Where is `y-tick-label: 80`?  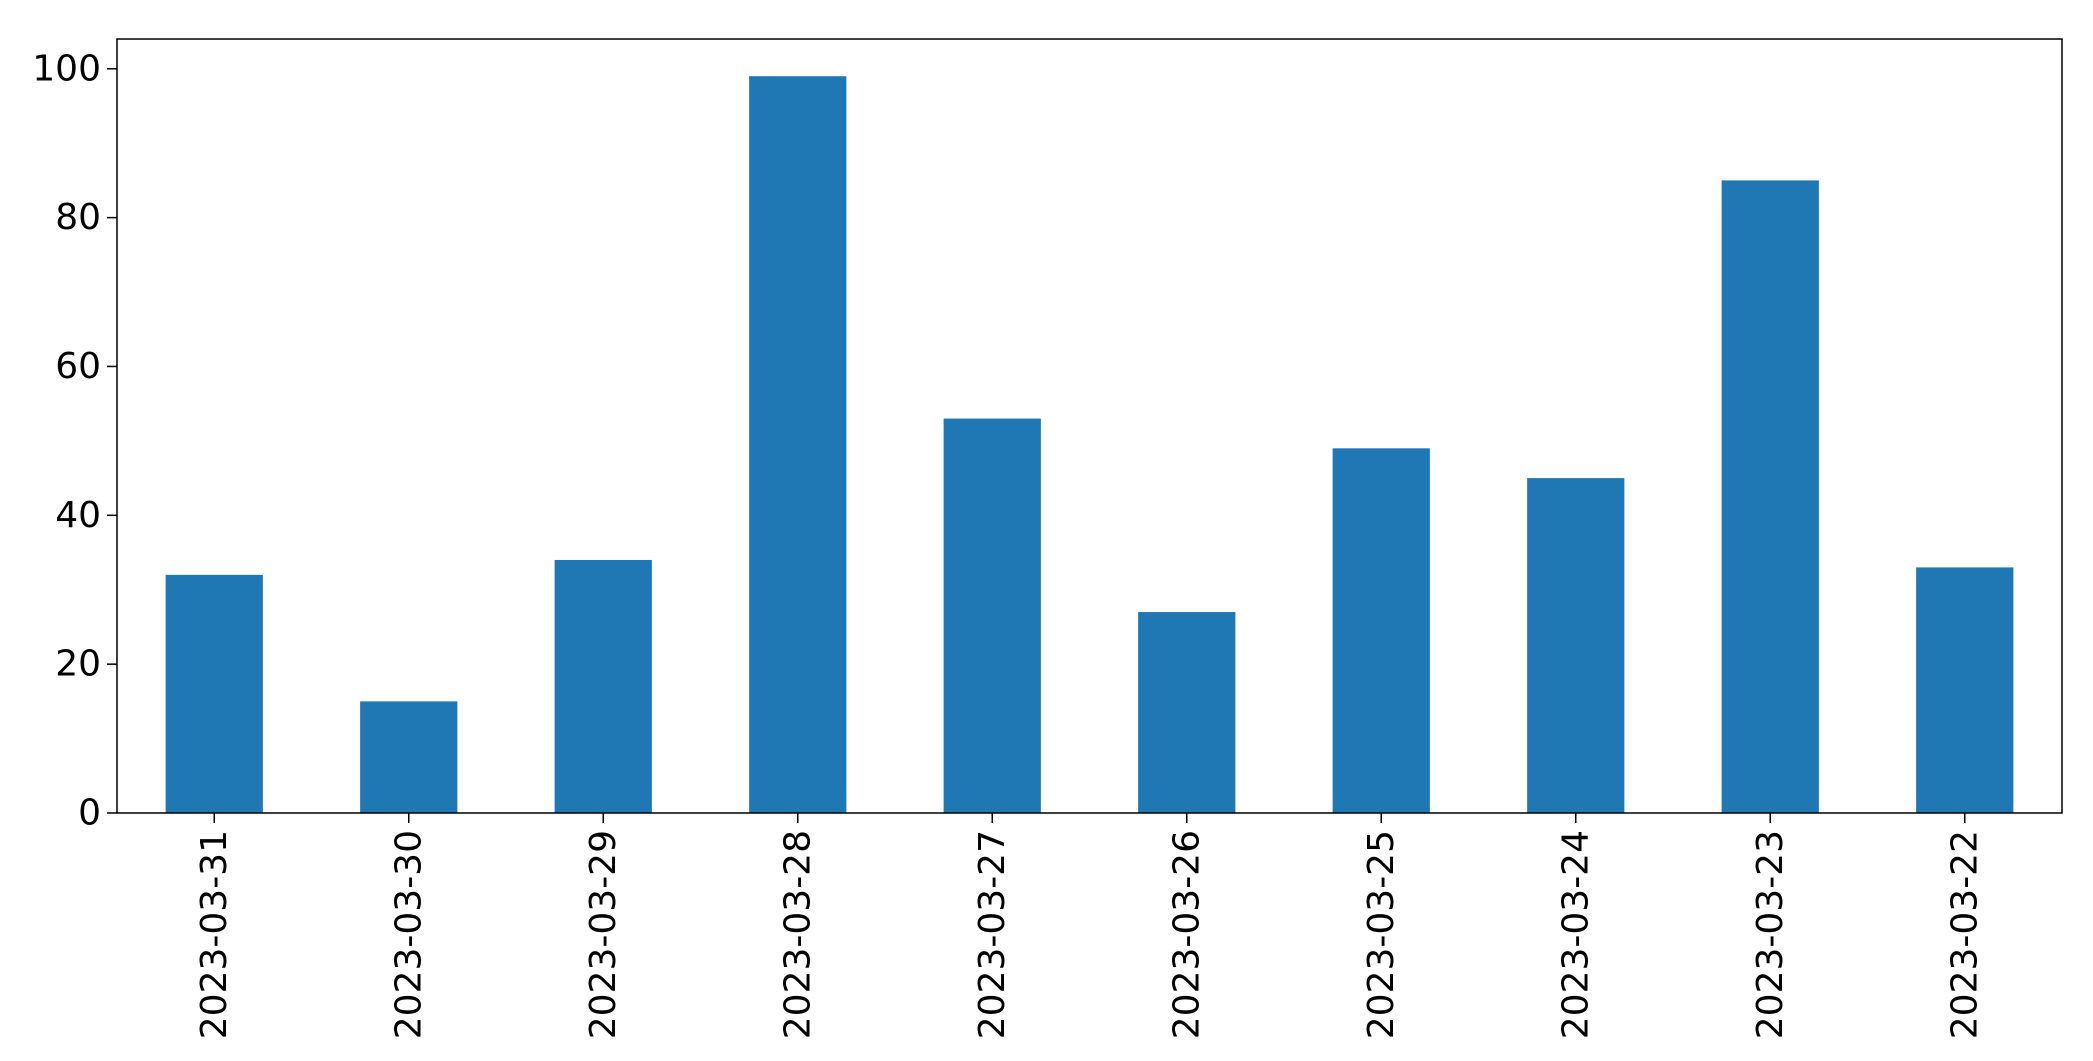 y-tick-label: 80 is located at coordinates (78, 217).